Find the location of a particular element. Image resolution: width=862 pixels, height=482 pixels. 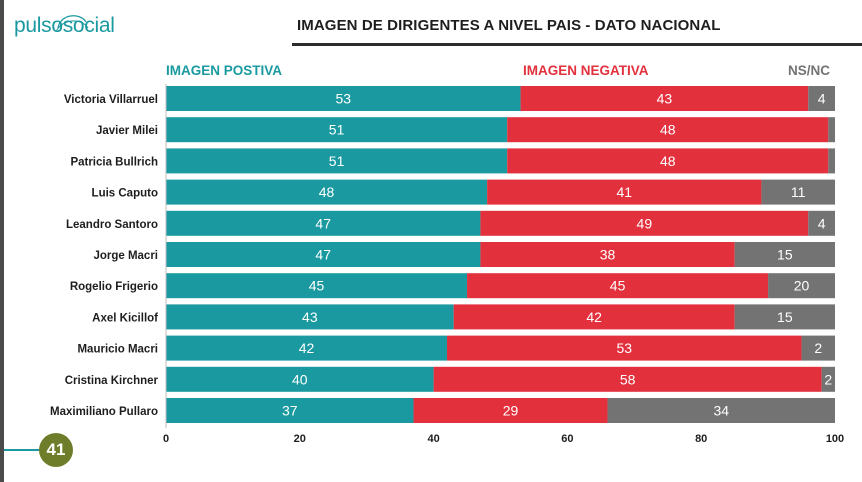

data-label: 40 is located at coordinates (300, 379).